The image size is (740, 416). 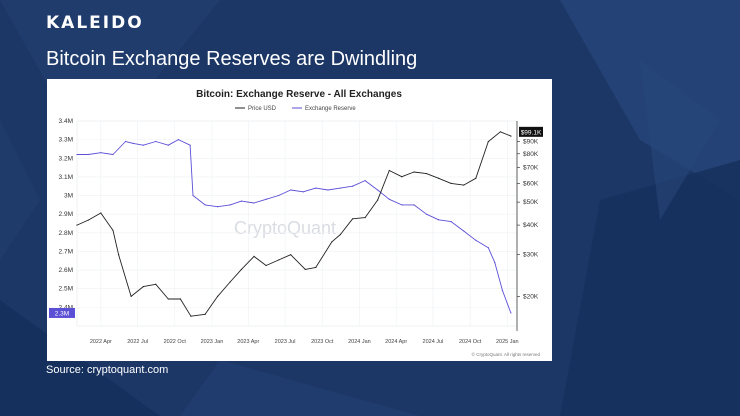 What do you see at coordinates (433, 342) in the screenshot?
I see `x-tick-label: 2024 Jul` at bounding box center [433, 342].